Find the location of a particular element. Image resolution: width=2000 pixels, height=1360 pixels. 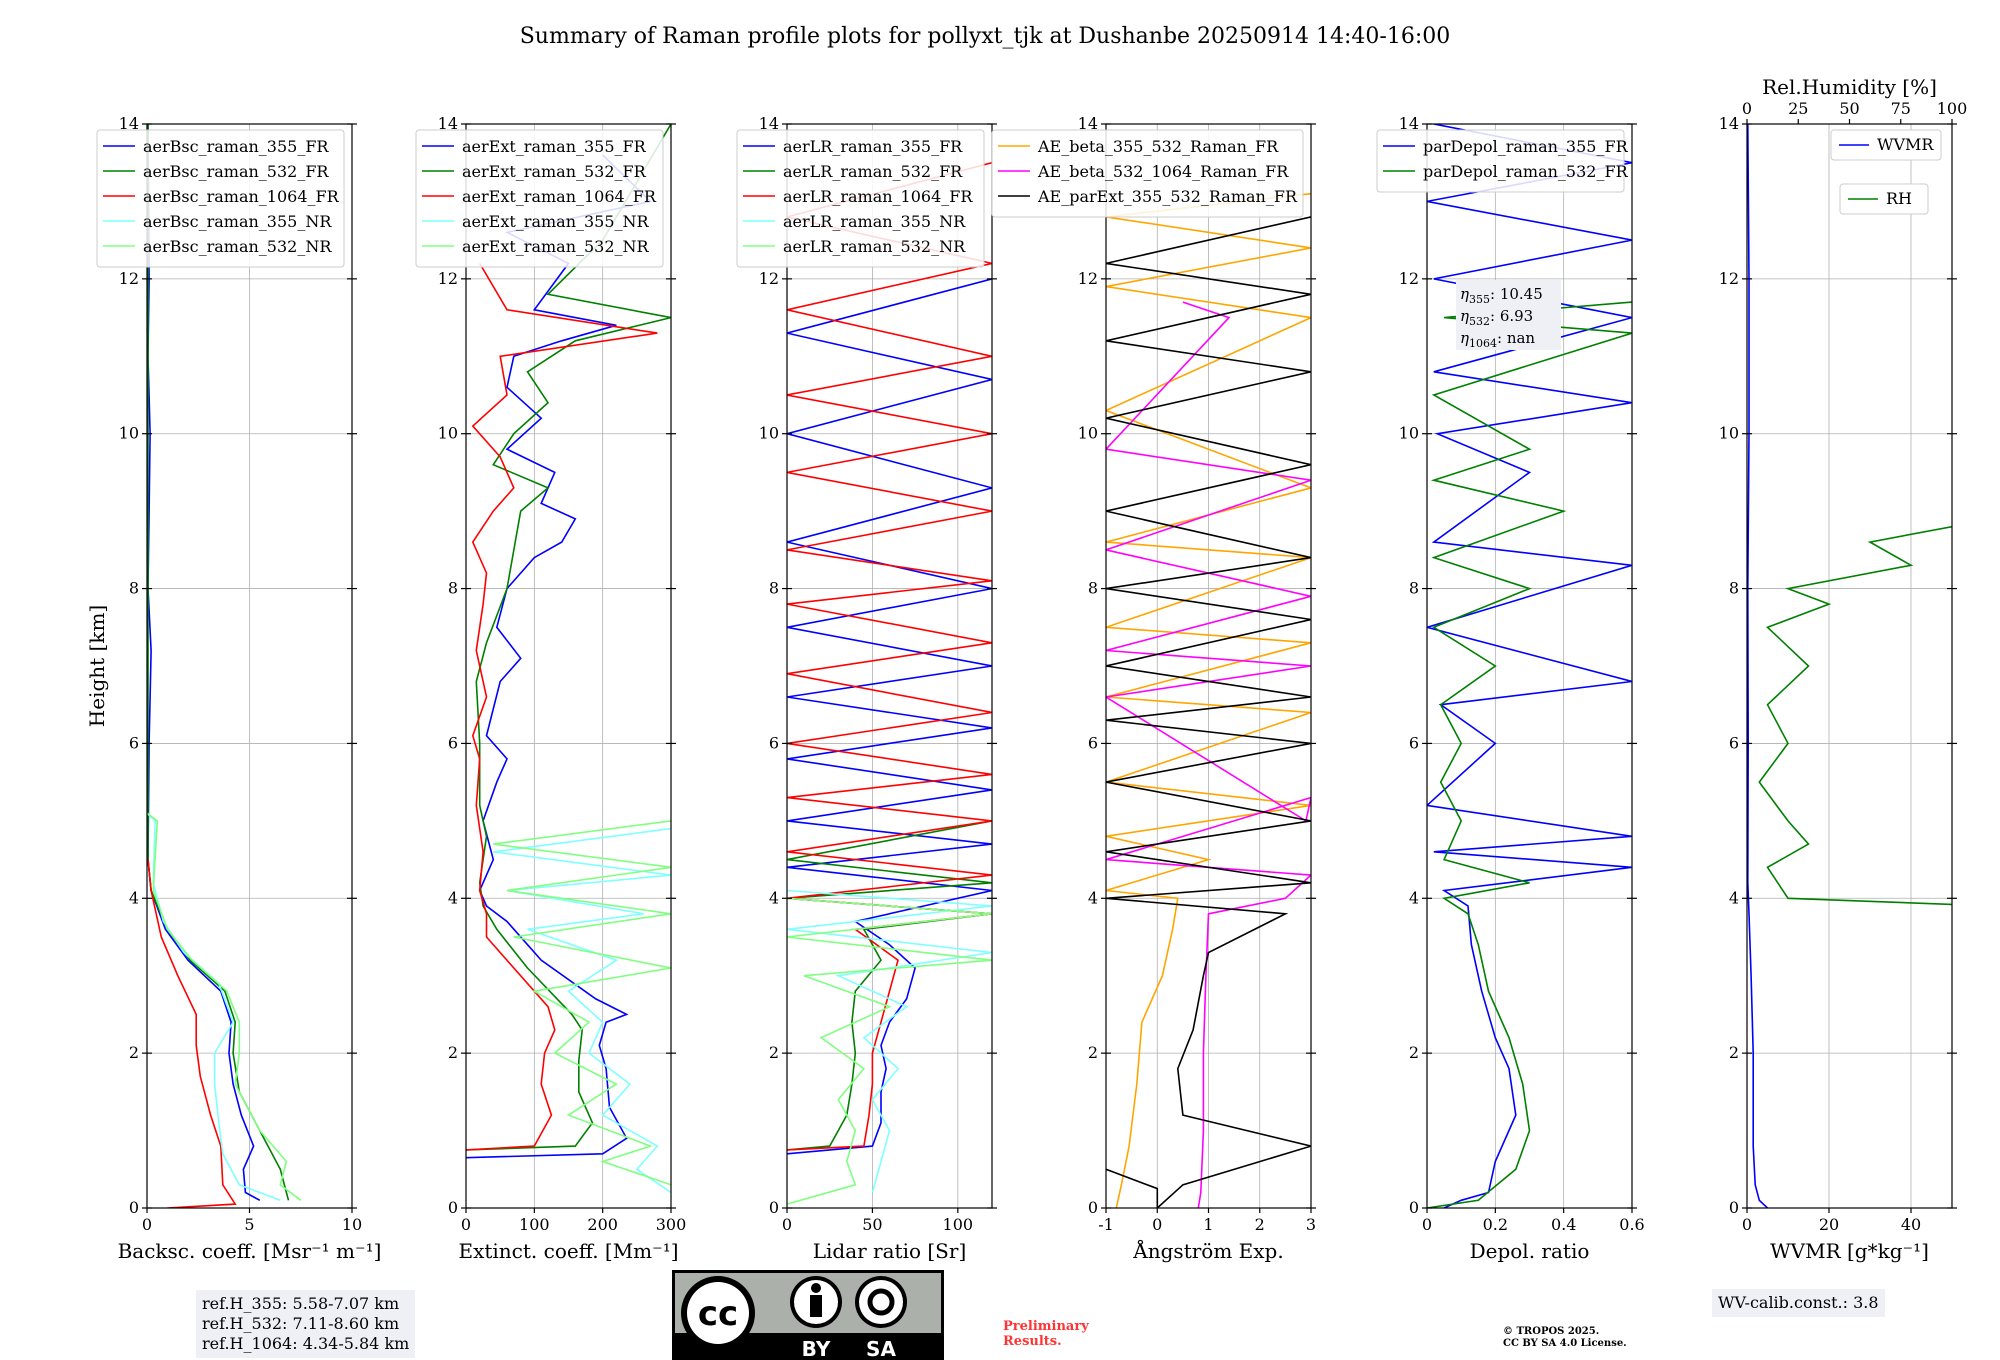

series-line-aerBsc_raman_1064_FR is located at coordinates (192, 1033).